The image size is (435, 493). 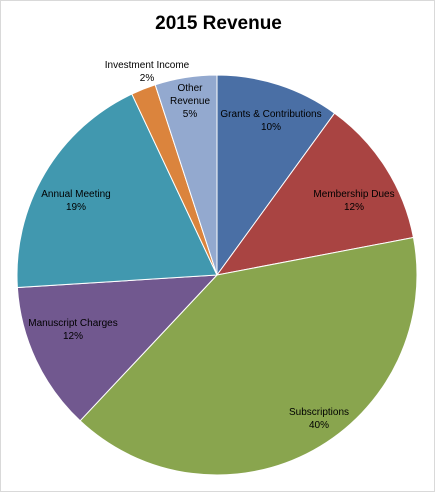 What do you see at coordinates (147, 72) in the screenshot?
I see `slice-label-investment-income: Investment Income 2%` at bounding box center [147, 72].